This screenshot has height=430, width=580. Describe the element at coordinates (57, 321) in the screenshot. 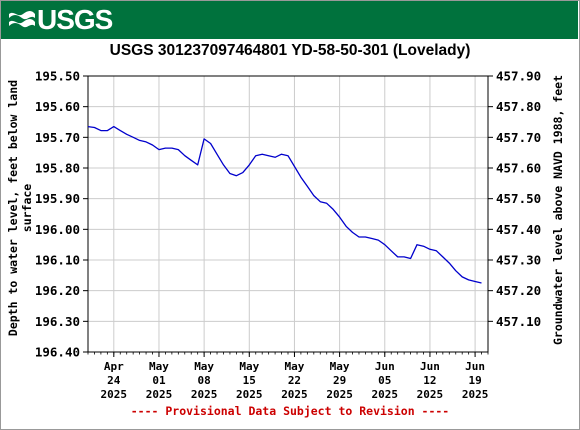

I see `y-left-tick-label: 196.30` at that location.